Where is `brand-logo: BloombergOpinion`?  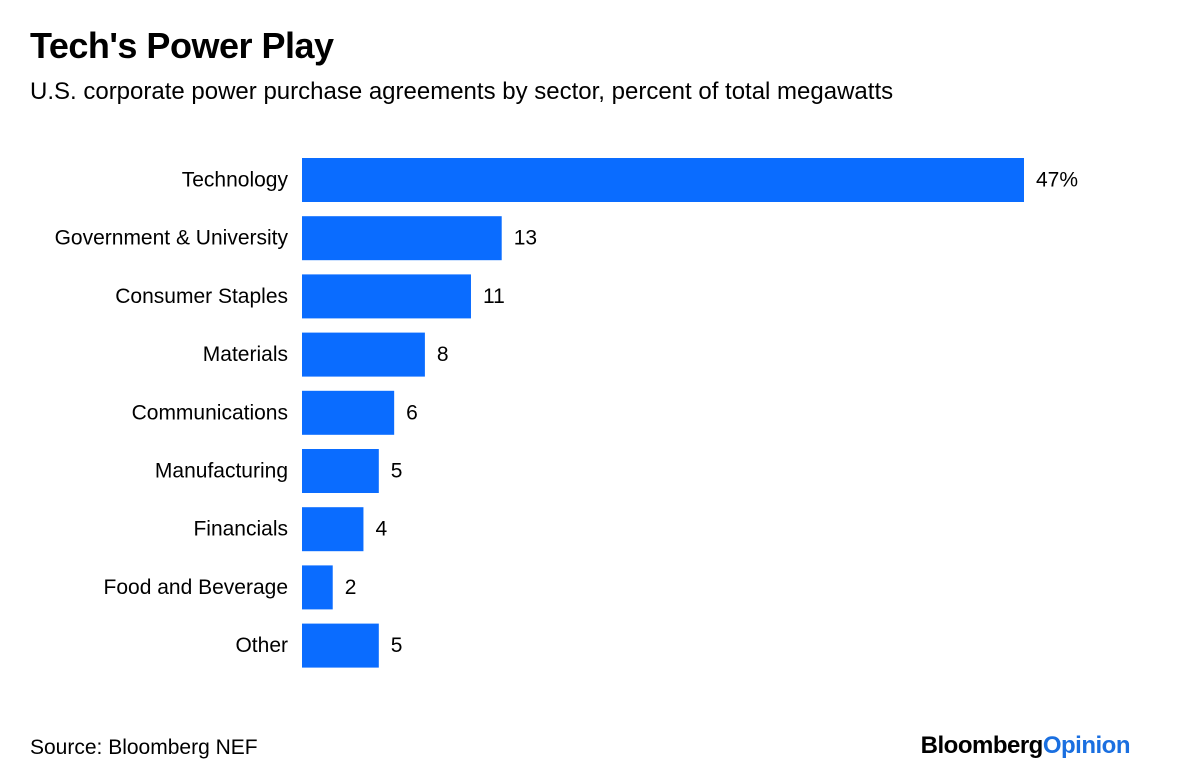 brand-logo: BloombergOpinion is located at coordinates (1025, 746).